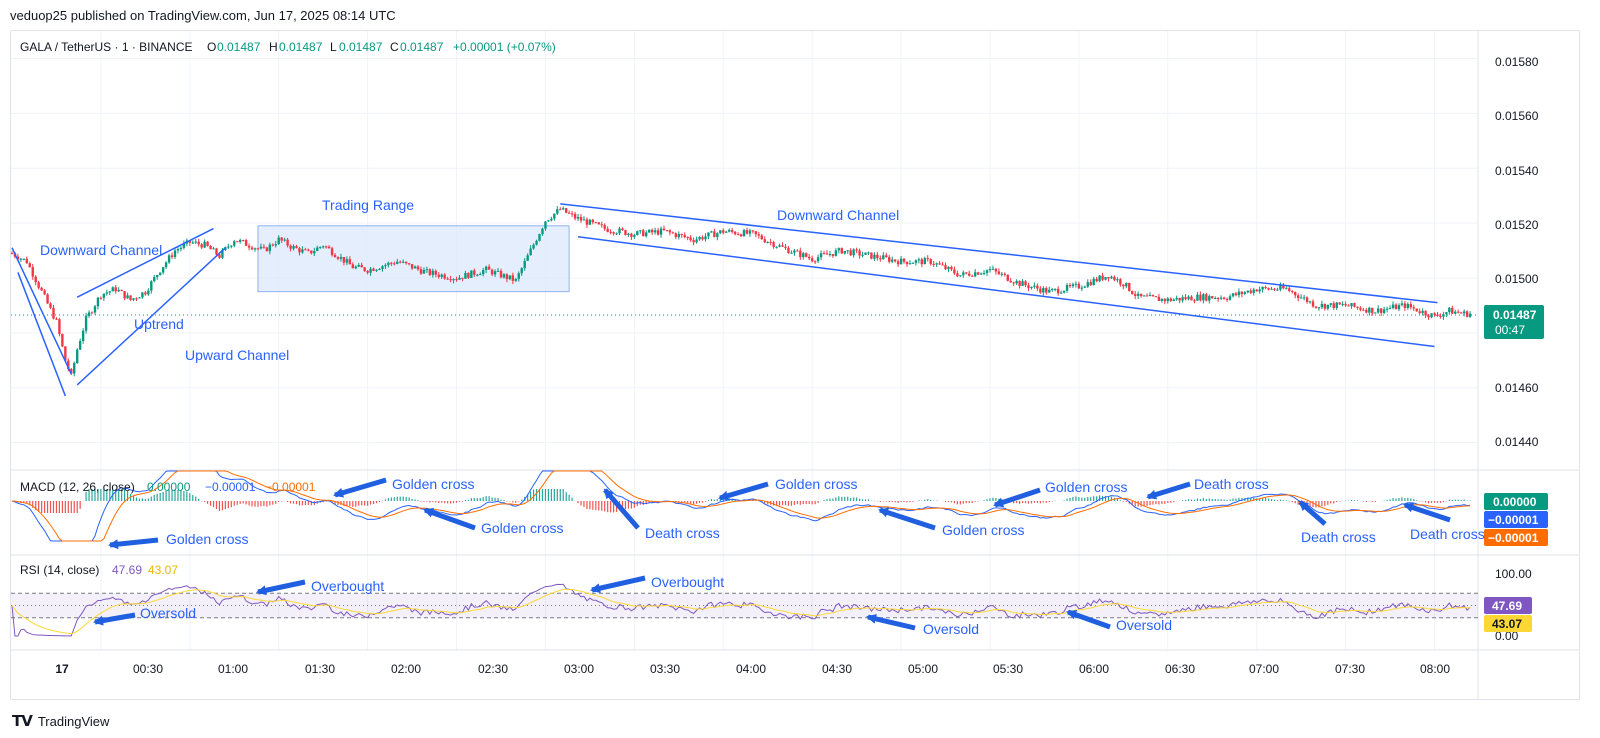 Image resolution: width=1600 pixels, height=738 pixels. What do you see at coordinates (1513, 538) in the screenshot?
I see `macd-signal-badge: −0.00001` at bounding box center [1513, 538].